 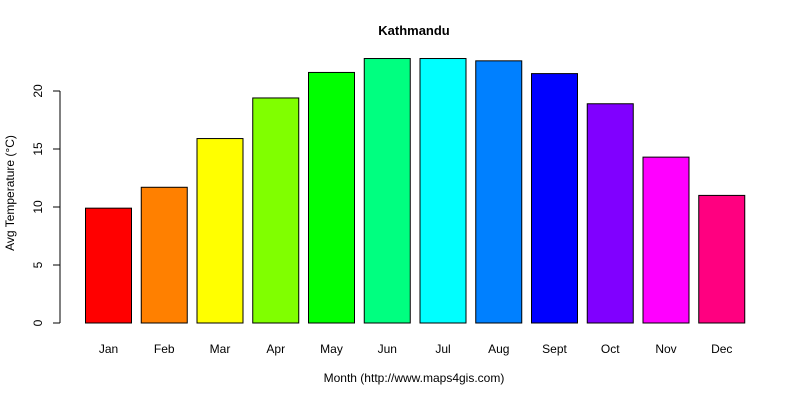 What do you see at coordinates (38, 149) in the screenshot?
I see `y-tick-label: 15` at bounding box center [38, 149].